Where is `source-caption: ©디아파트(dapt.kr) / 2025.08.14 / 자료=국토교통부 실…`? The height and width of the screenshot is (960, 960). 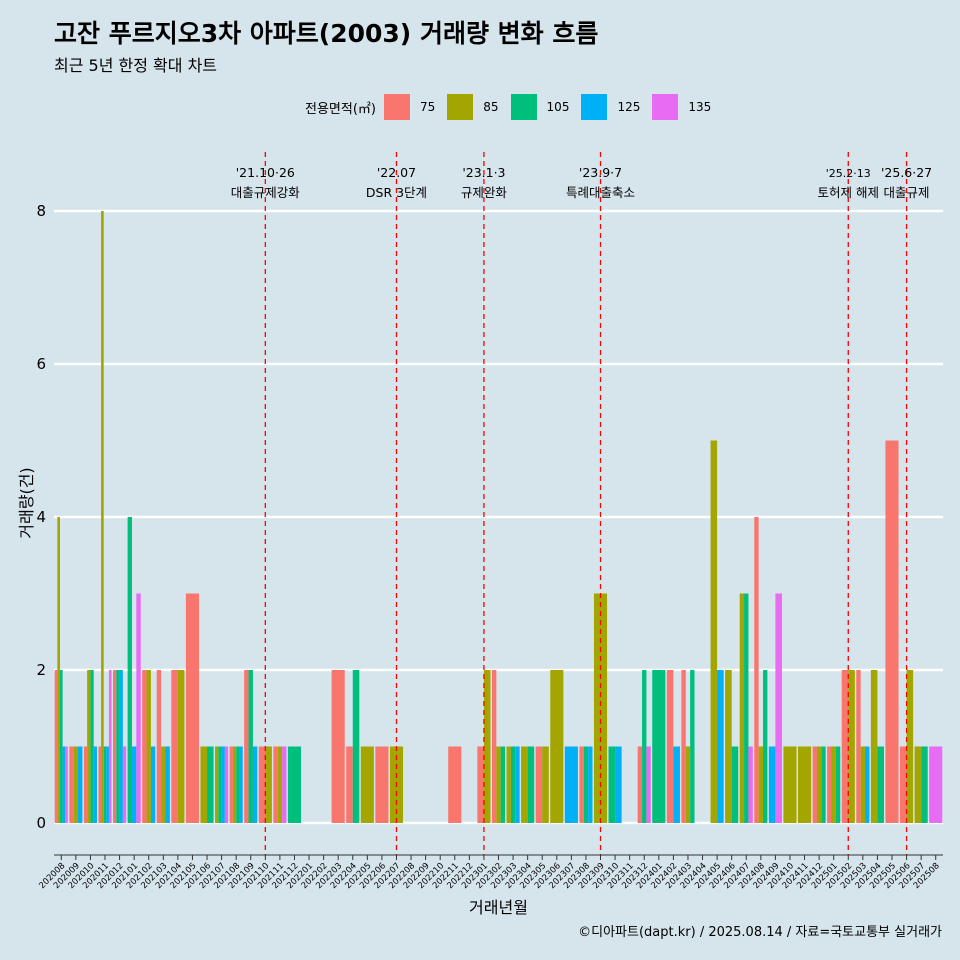
source-caption: ©디아파트(dapt.kr) / 2025.08.14 / 자료=국토교통부 실… is located at coordinates (760, 932).